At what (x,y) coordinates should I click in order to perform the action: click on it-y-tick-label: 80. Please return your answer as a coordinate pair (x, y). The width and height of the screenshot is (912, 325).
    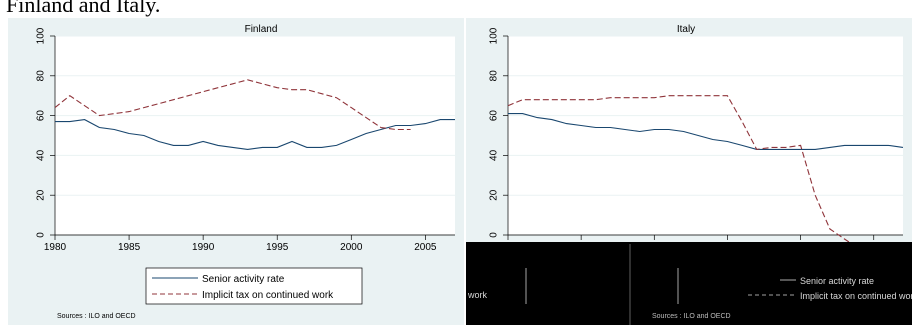
    Looking at the image, I should click on (494, 76).